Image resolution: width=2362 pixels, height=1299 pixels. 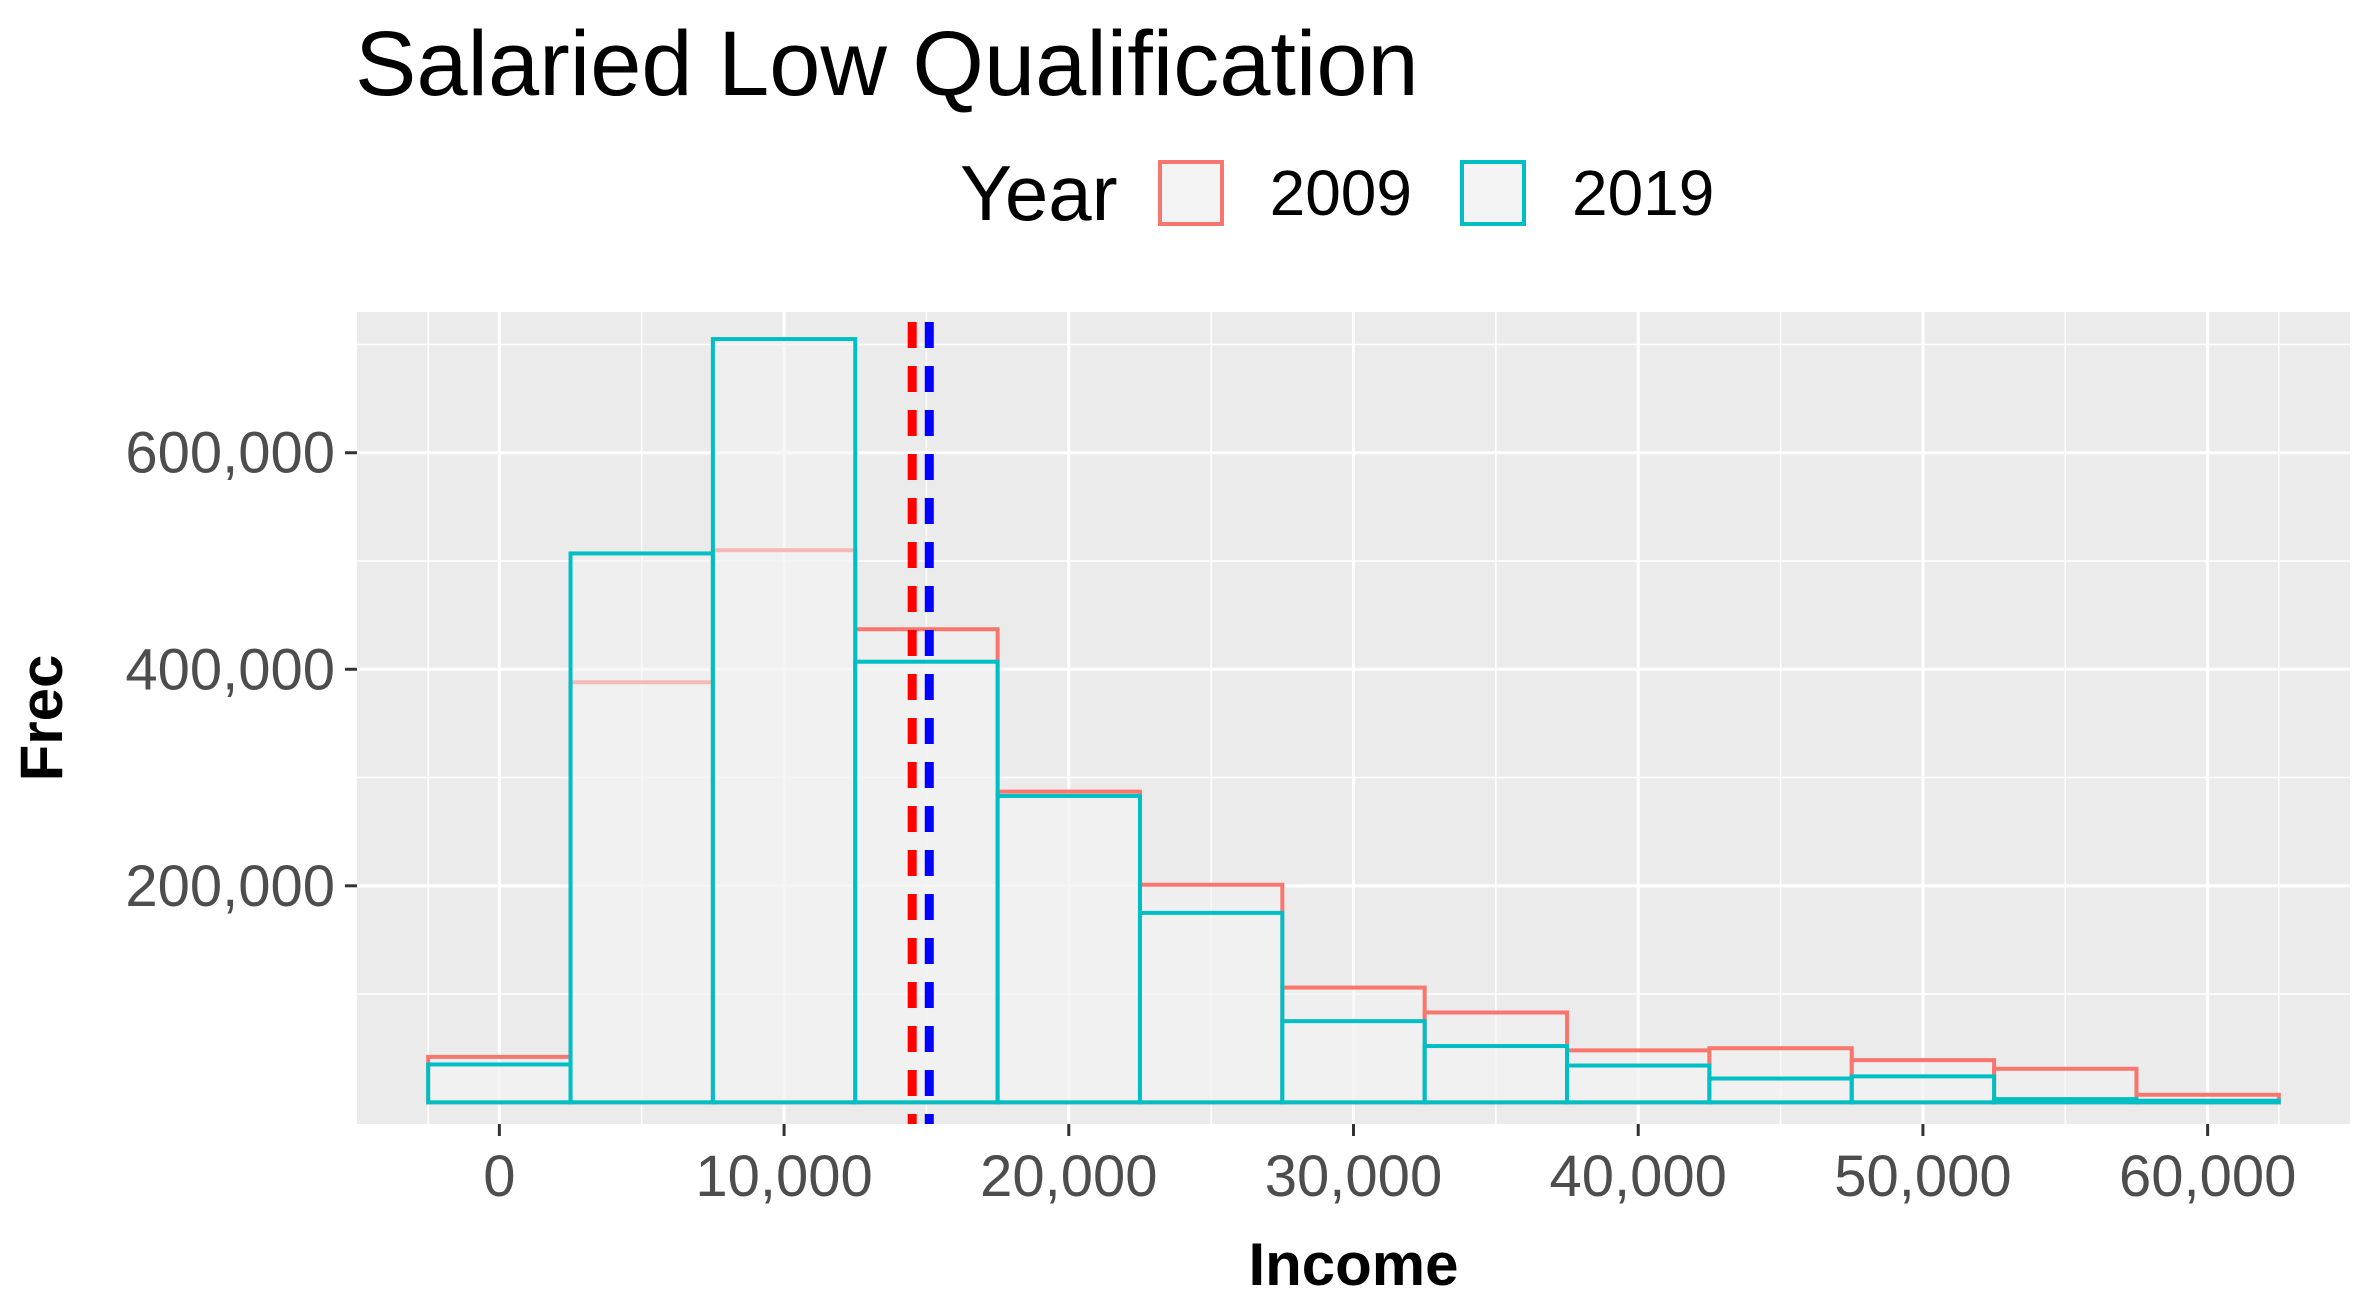 I want to click on y-tick-label: 200,000, so click(x=230, y=886).